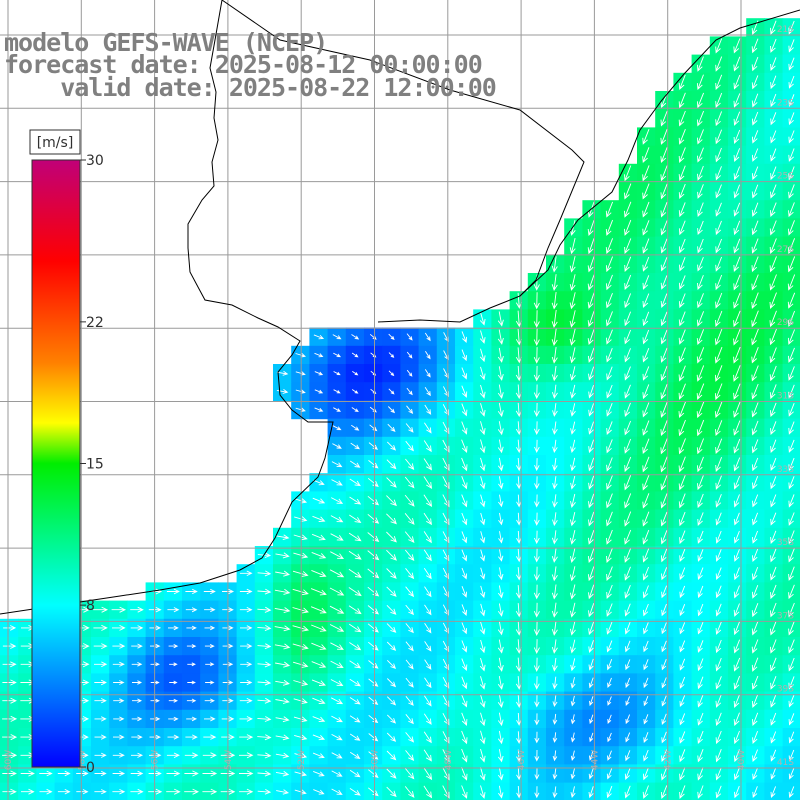 This screenshot has height=800, width=800. What do you see at coordinates (785, 616) in the screenshot?
I see `graticule-lat-label: 37S` at bounding box center [785, 616].